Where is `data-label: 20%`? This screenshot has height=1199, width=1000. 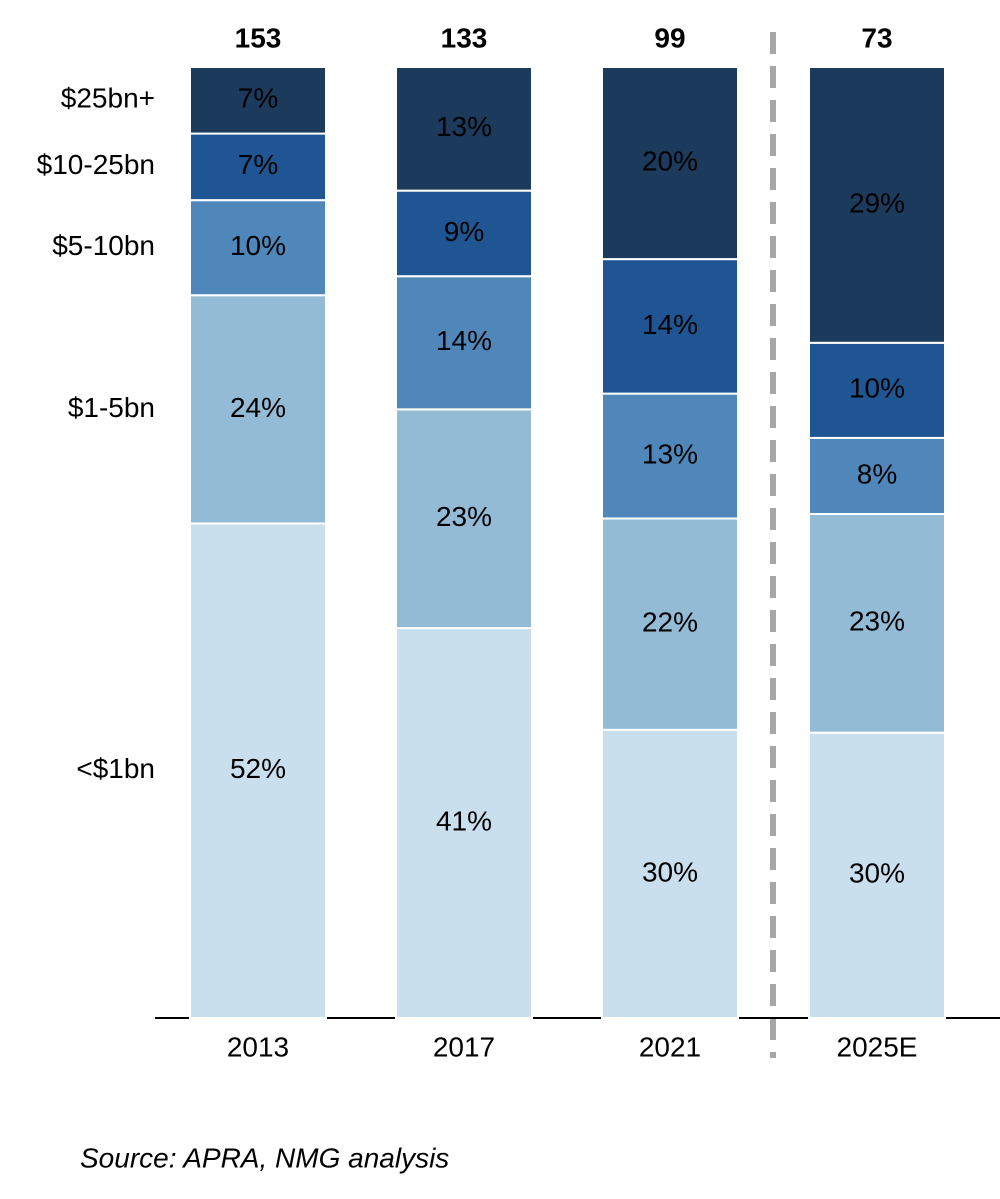
data-label: 20% is located at coordinates (670, 160).